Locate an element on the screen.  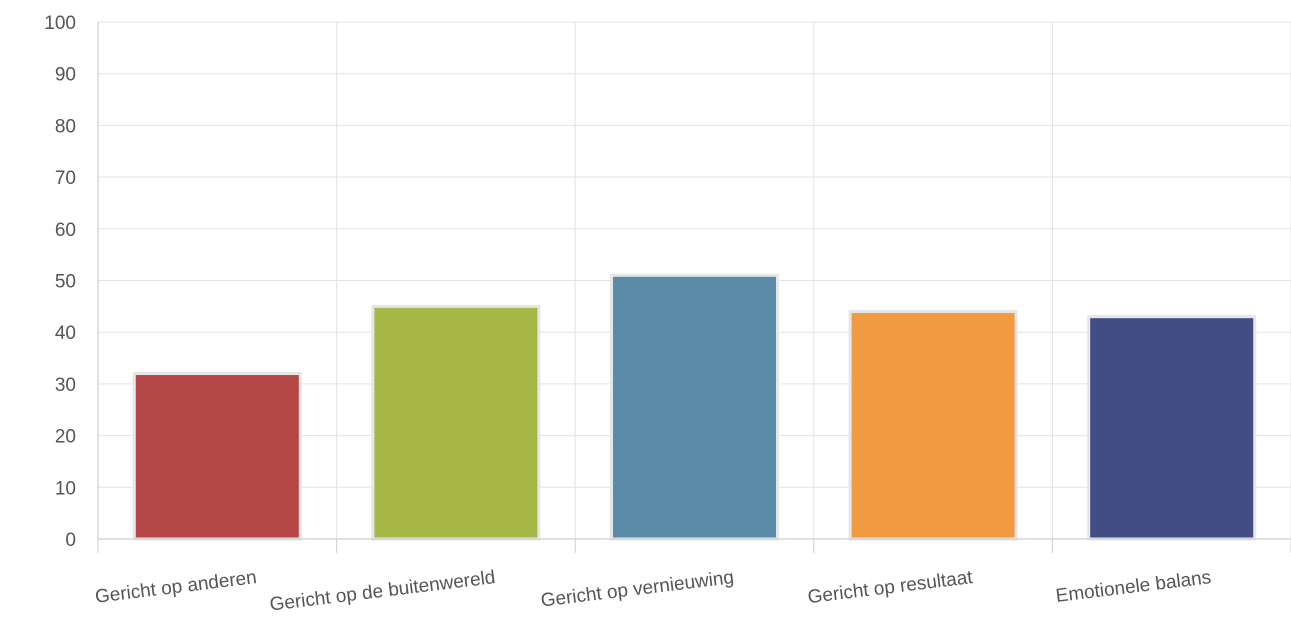
x-tick-label: Gericht op anderen is located at coordinates (176, 587).